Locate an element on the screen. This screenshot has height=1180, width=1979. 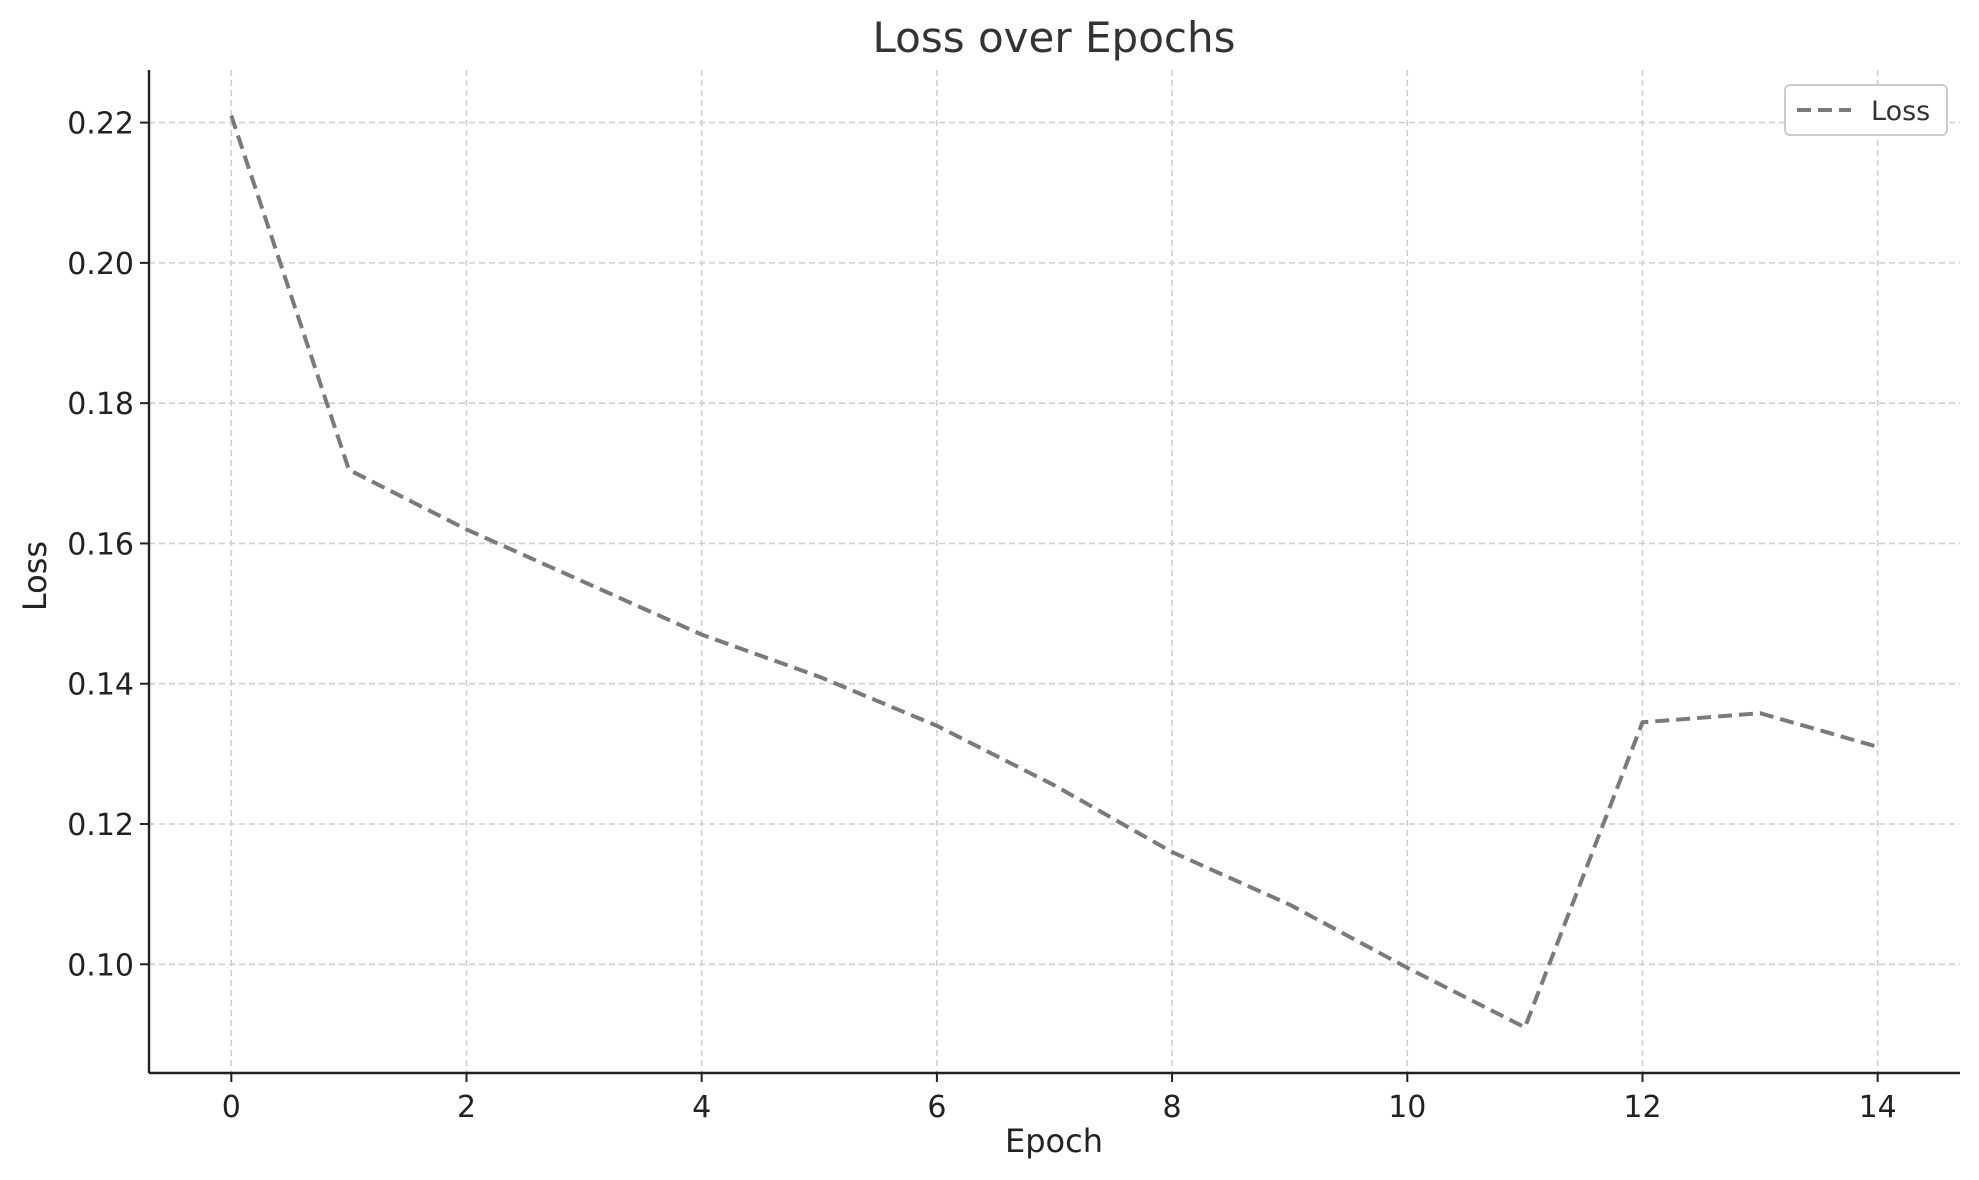
y-tick-label: 0.12 is located at coordinates (100, 825).